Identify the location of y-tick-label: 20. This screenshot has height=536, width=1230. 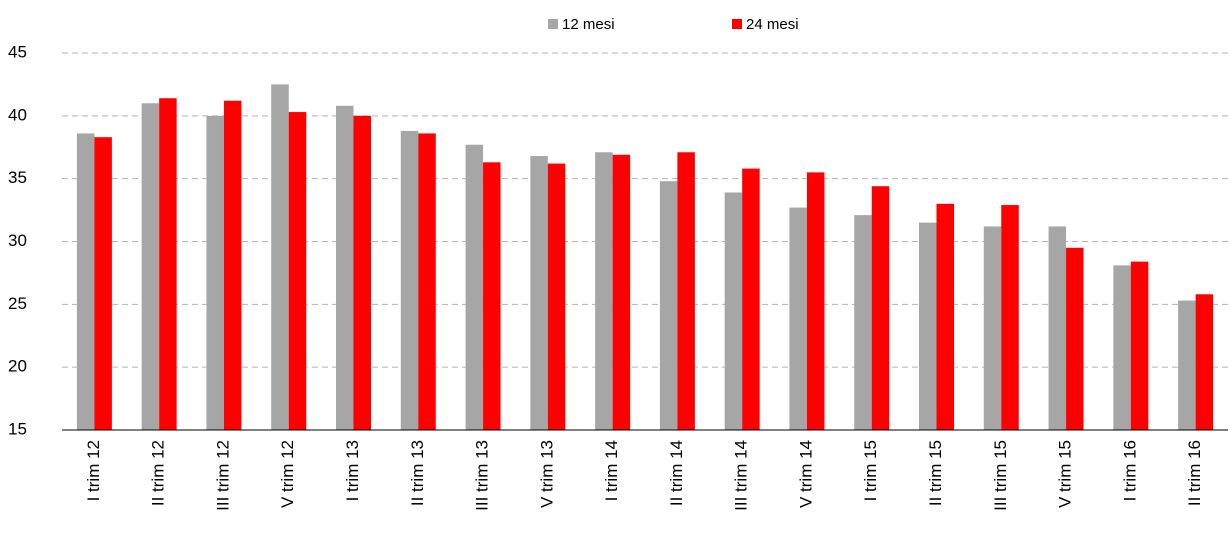
(17, 366).